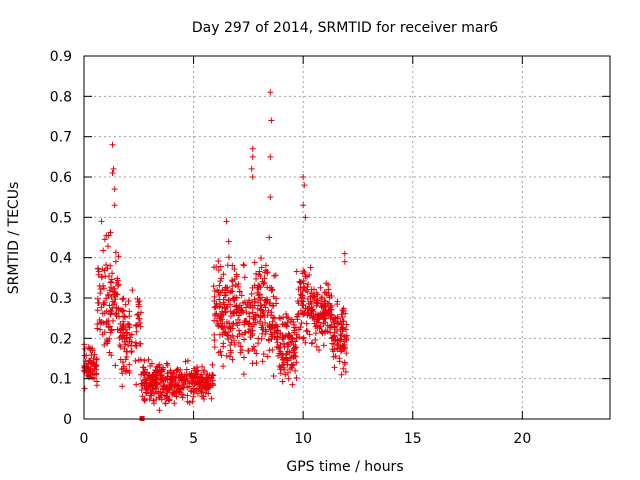 Image resolution: width=640 pixels, height=480 pixels. Describe the element at coordinates (61, 178) in the screenshot. I see `y-tick-label: 0.6` at that location.